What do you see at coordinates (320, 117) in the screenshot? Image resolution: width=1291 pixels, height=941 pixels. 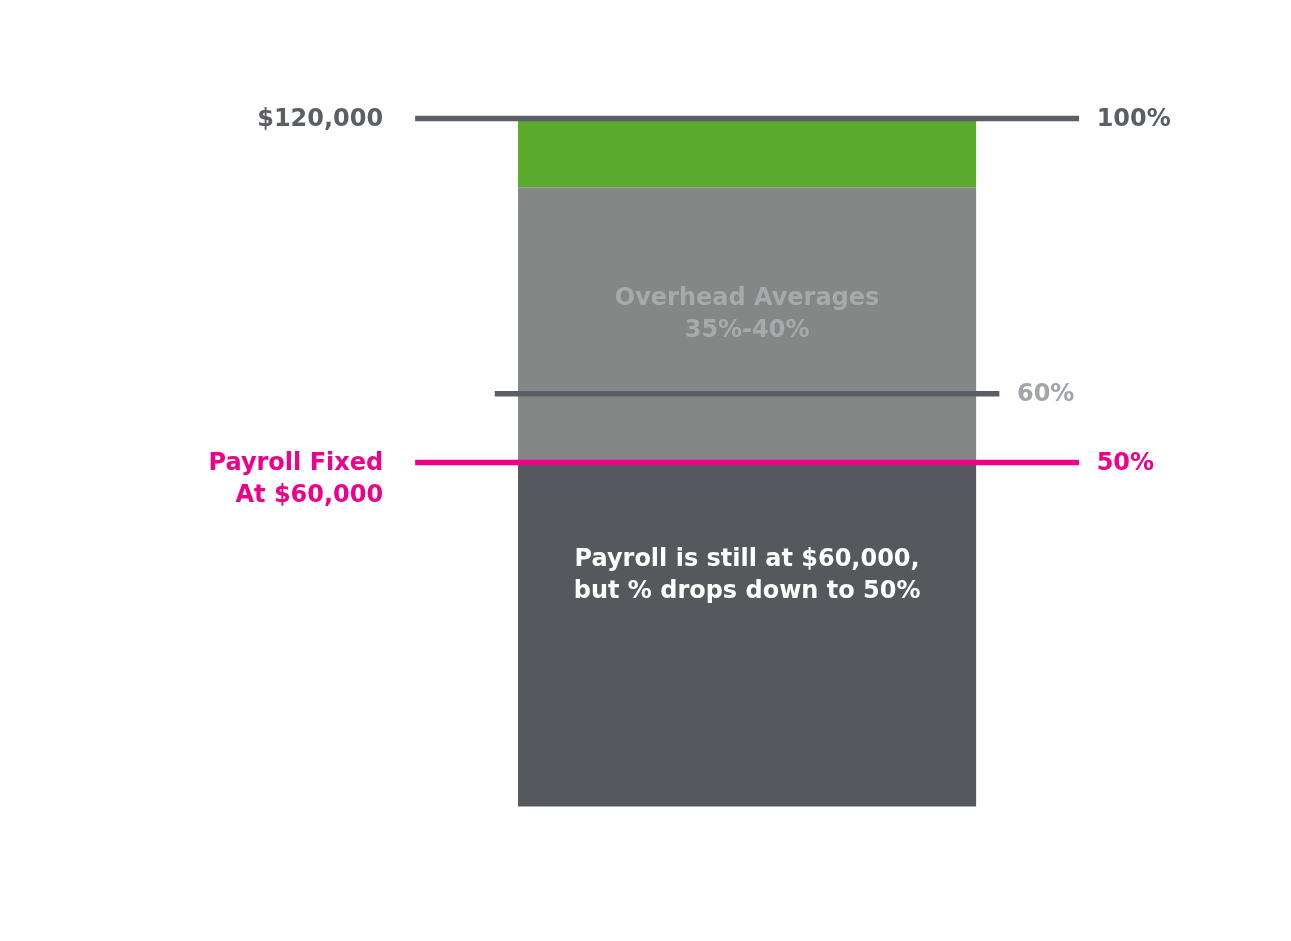 I see `text: $120,000` at bounding box center [320, 117].